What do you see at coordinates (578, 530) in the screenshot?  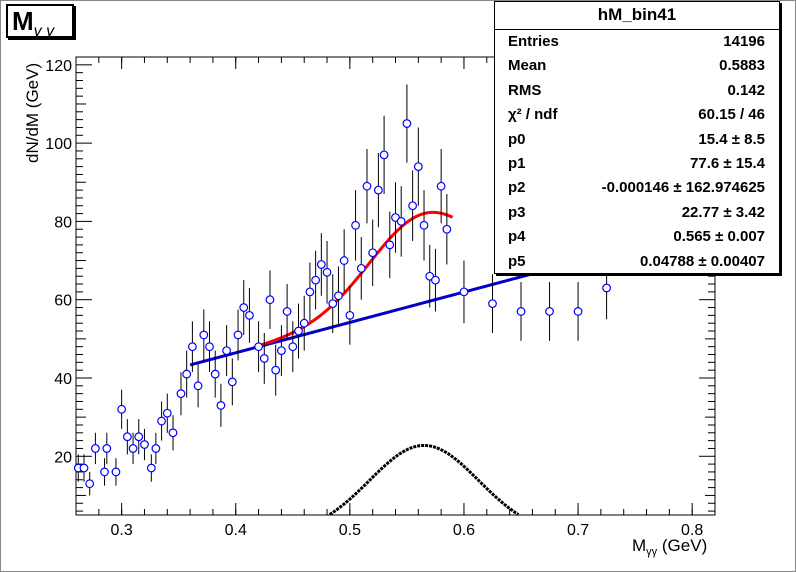 I see `x-tick-label: 0.7` at bounding box center [578, 530].